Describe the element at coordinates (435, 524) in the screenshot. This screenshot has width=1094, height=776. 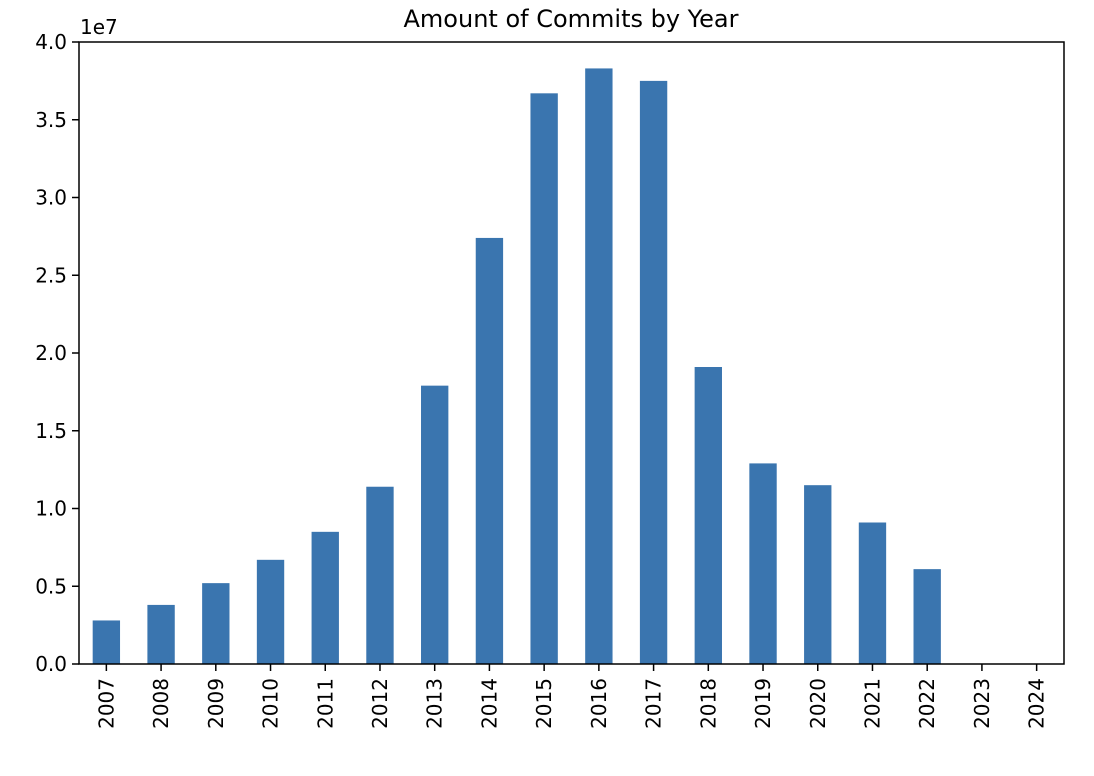
I see `bar-2013` at that location.